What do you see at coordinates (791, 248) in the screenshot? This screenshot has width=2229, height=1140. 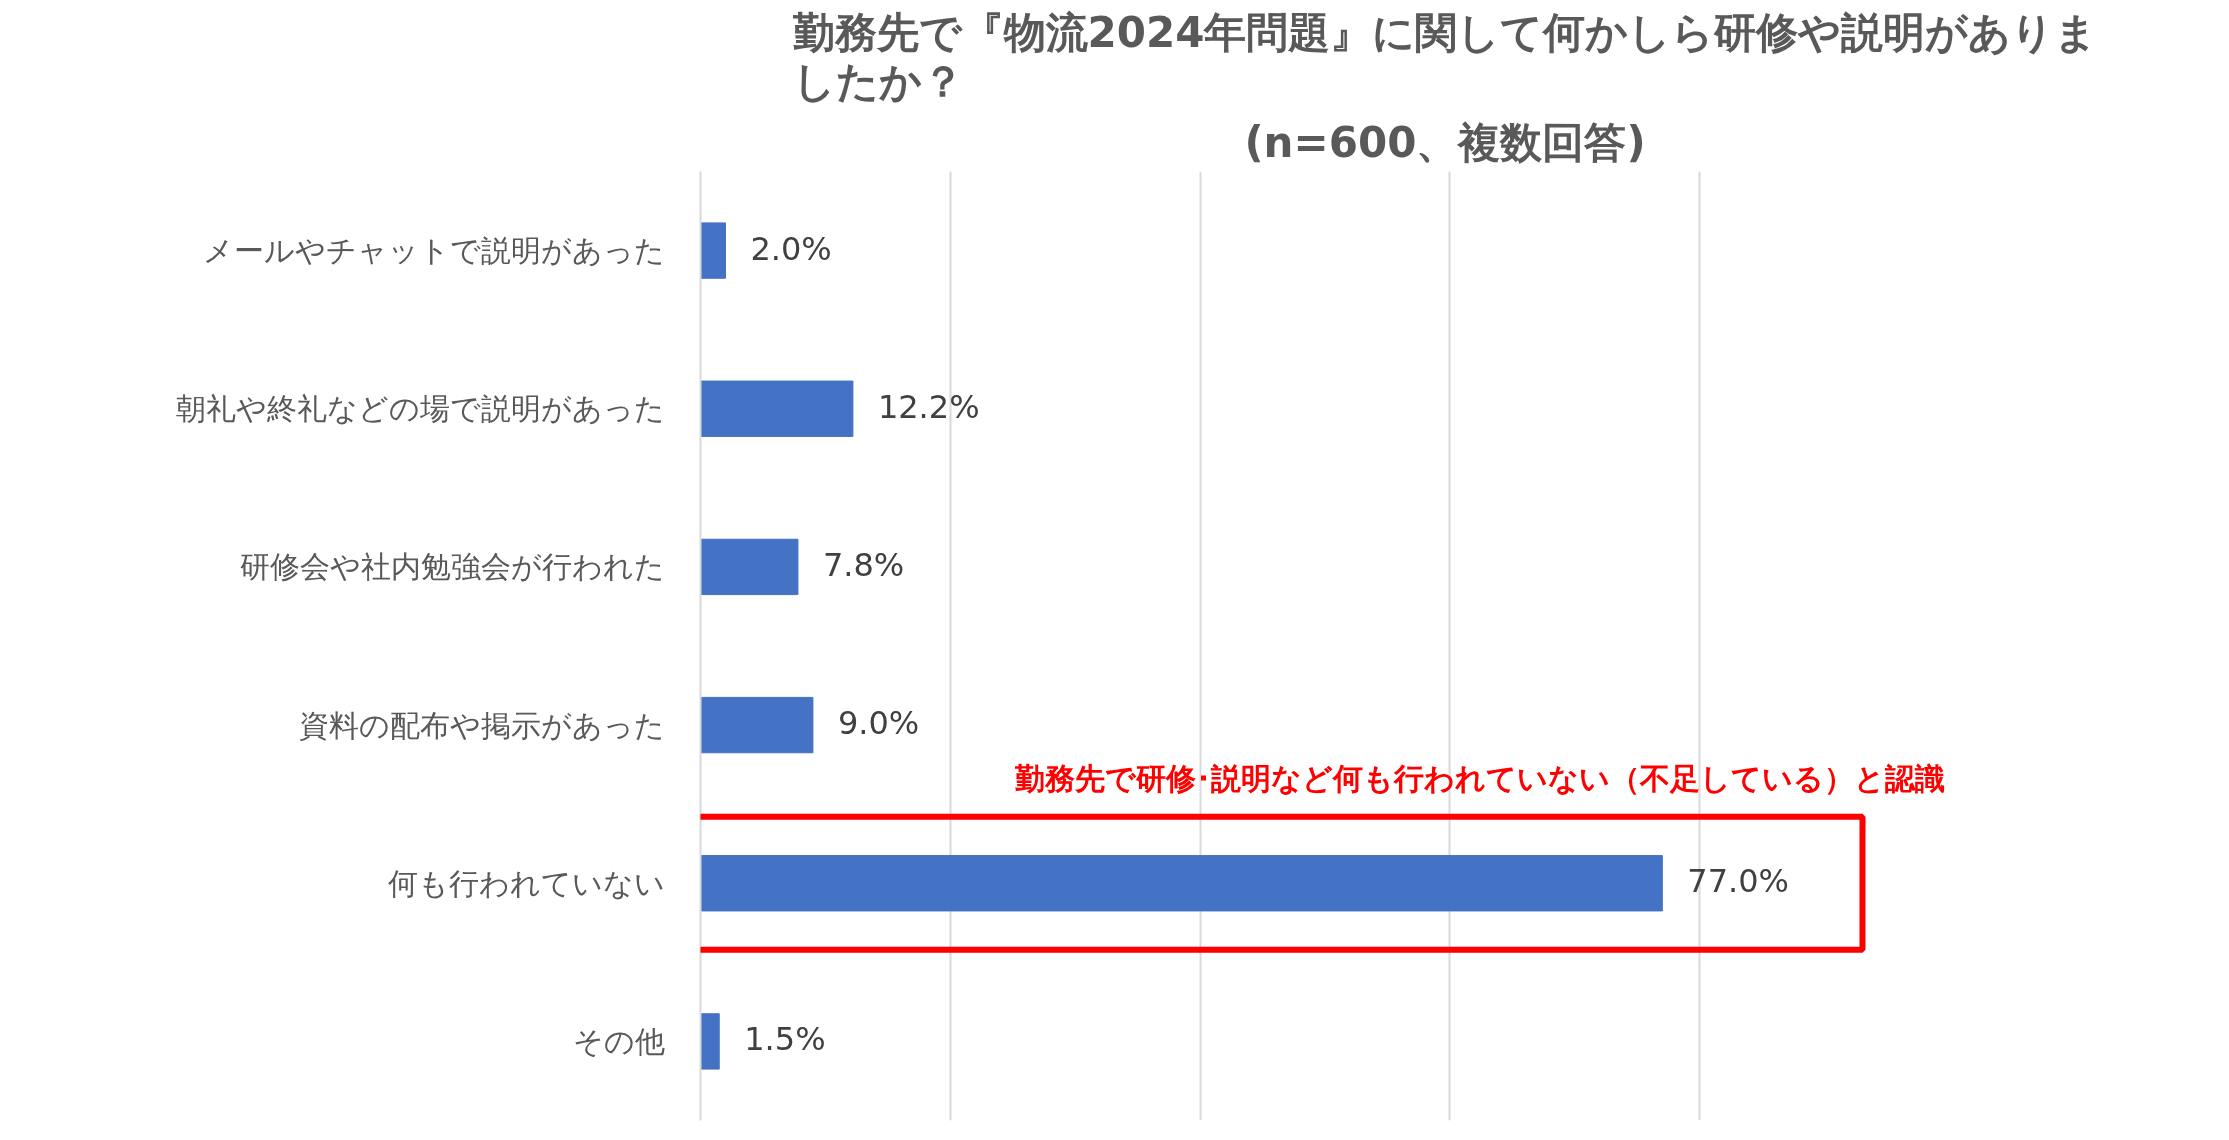 I see `data-label: 2.0%` at bounding box center [791, 248].